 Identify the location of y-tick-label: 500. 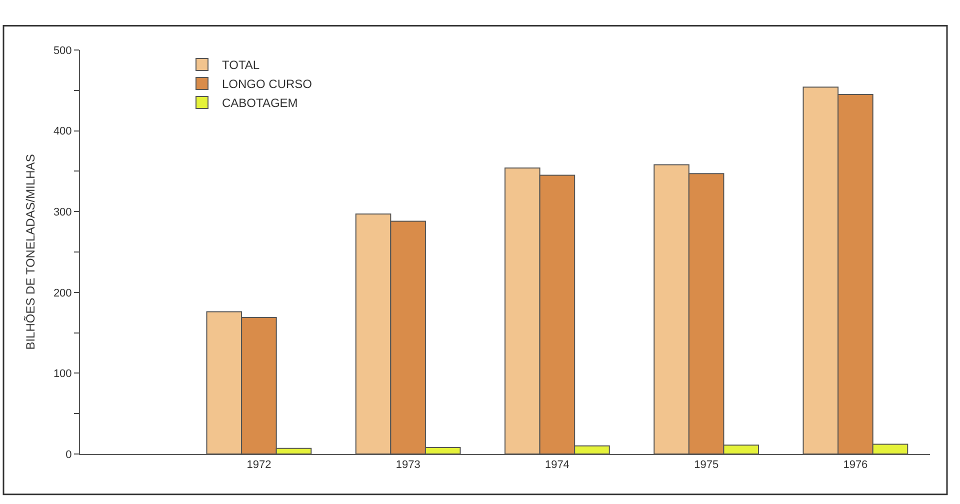
(62, 50).